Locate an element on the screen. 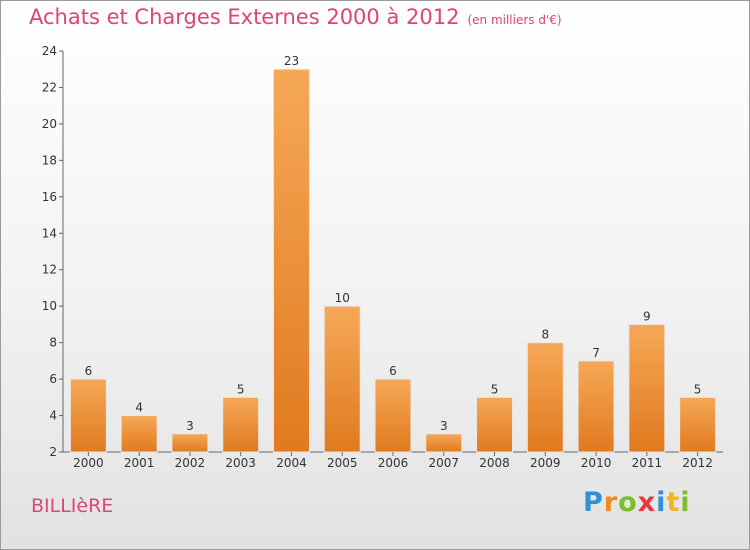 This screenshot has height=550, width=750. bar-value-label: 23 is located at coordinates (291, 61).